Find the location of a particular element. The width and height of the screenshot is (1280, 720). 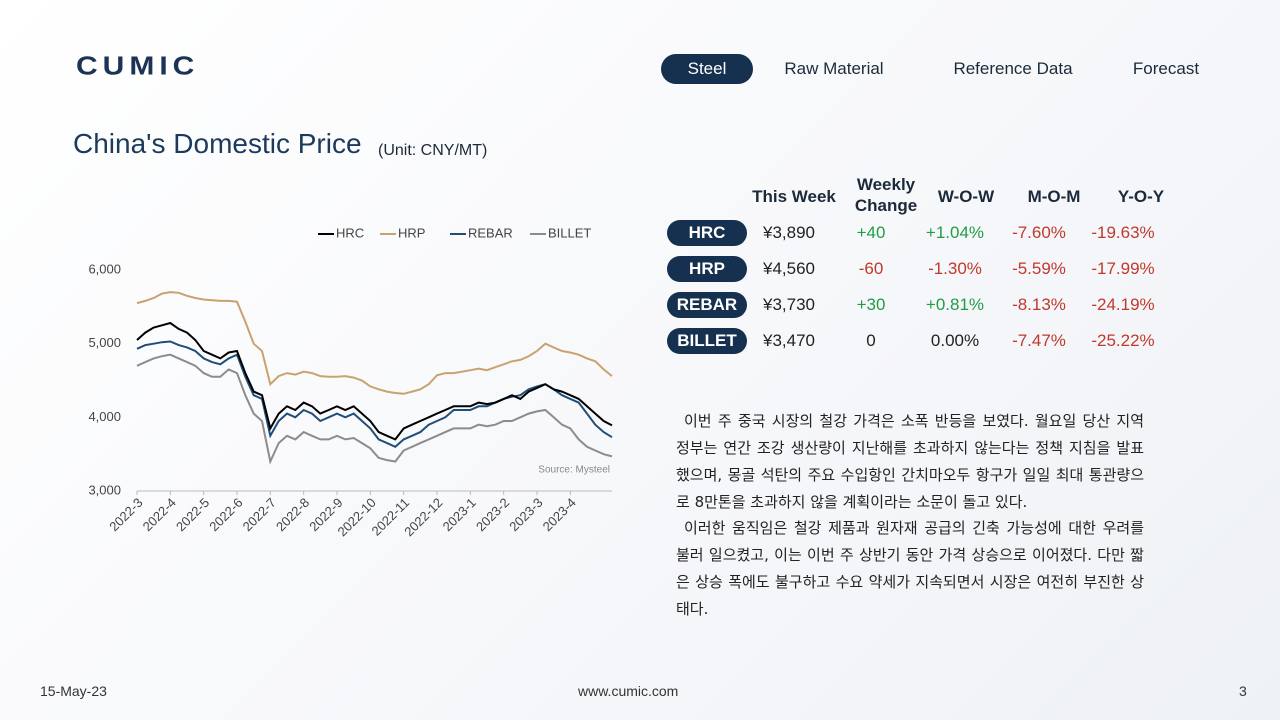

table-cell: +0.81% is located at coordinates (955, 304).